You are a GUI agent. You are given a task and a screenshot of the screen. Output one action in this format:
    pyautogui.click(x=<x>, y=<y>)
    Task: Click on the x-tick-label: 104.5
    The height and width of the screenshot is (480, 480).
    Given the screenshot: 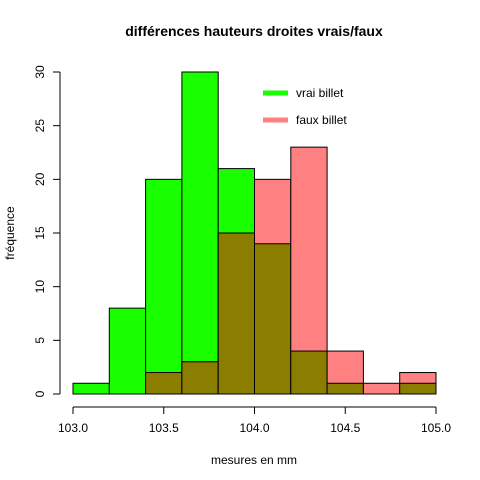 What is the action you would take?
    pyautogui.click(x=345, y=428)
    